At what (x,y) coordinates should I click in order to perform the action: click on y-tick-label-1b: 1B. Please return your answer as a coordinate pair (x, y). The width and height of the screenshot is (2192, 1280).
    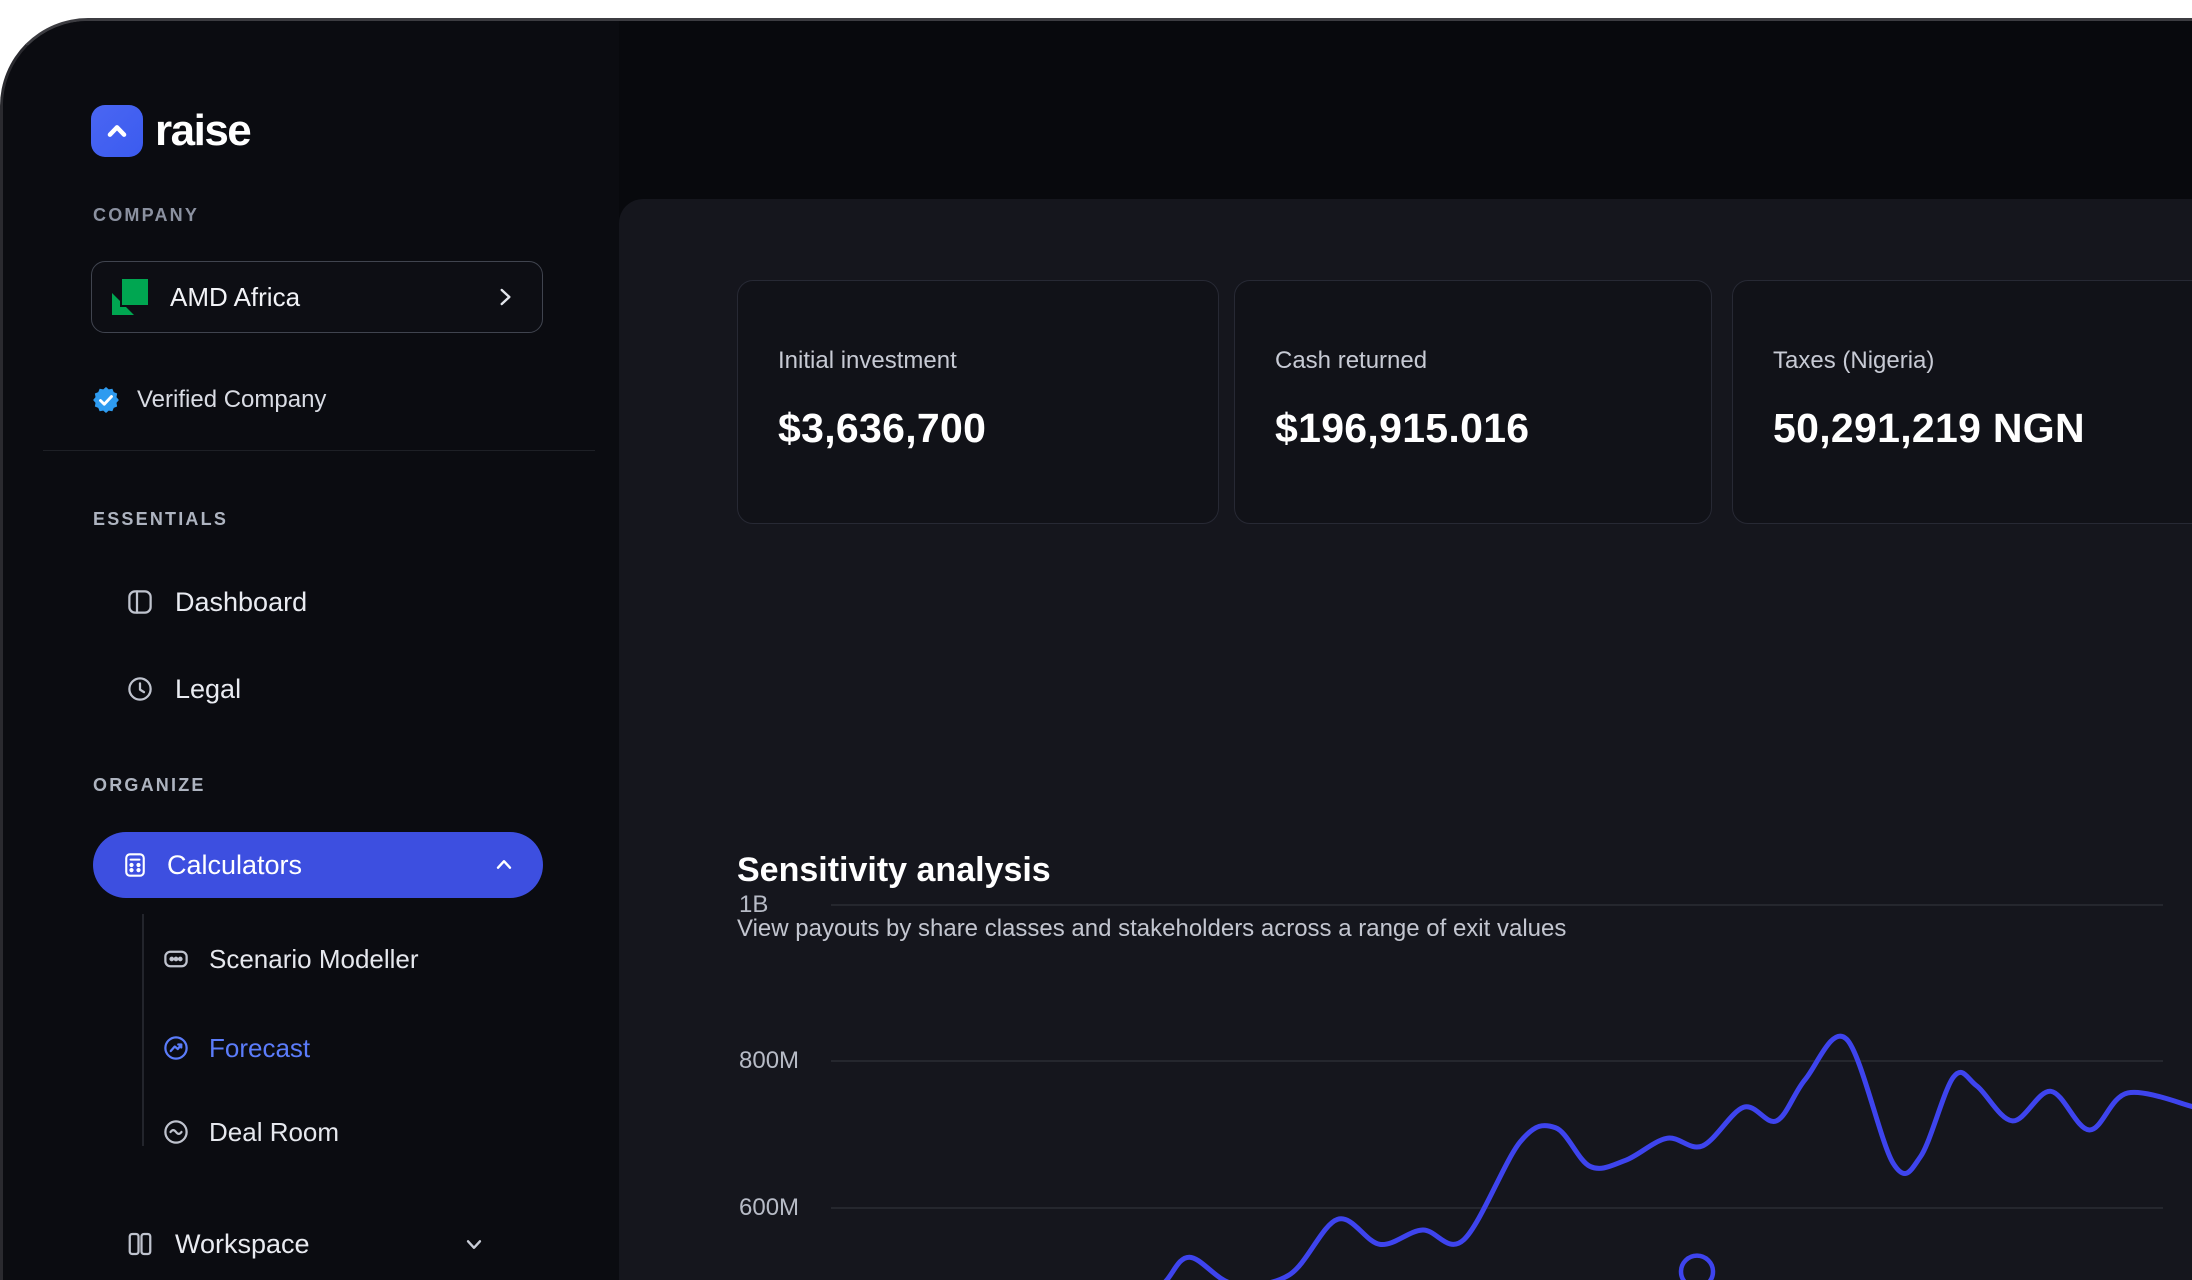
    Looking at the image, I should click on (754, 904).